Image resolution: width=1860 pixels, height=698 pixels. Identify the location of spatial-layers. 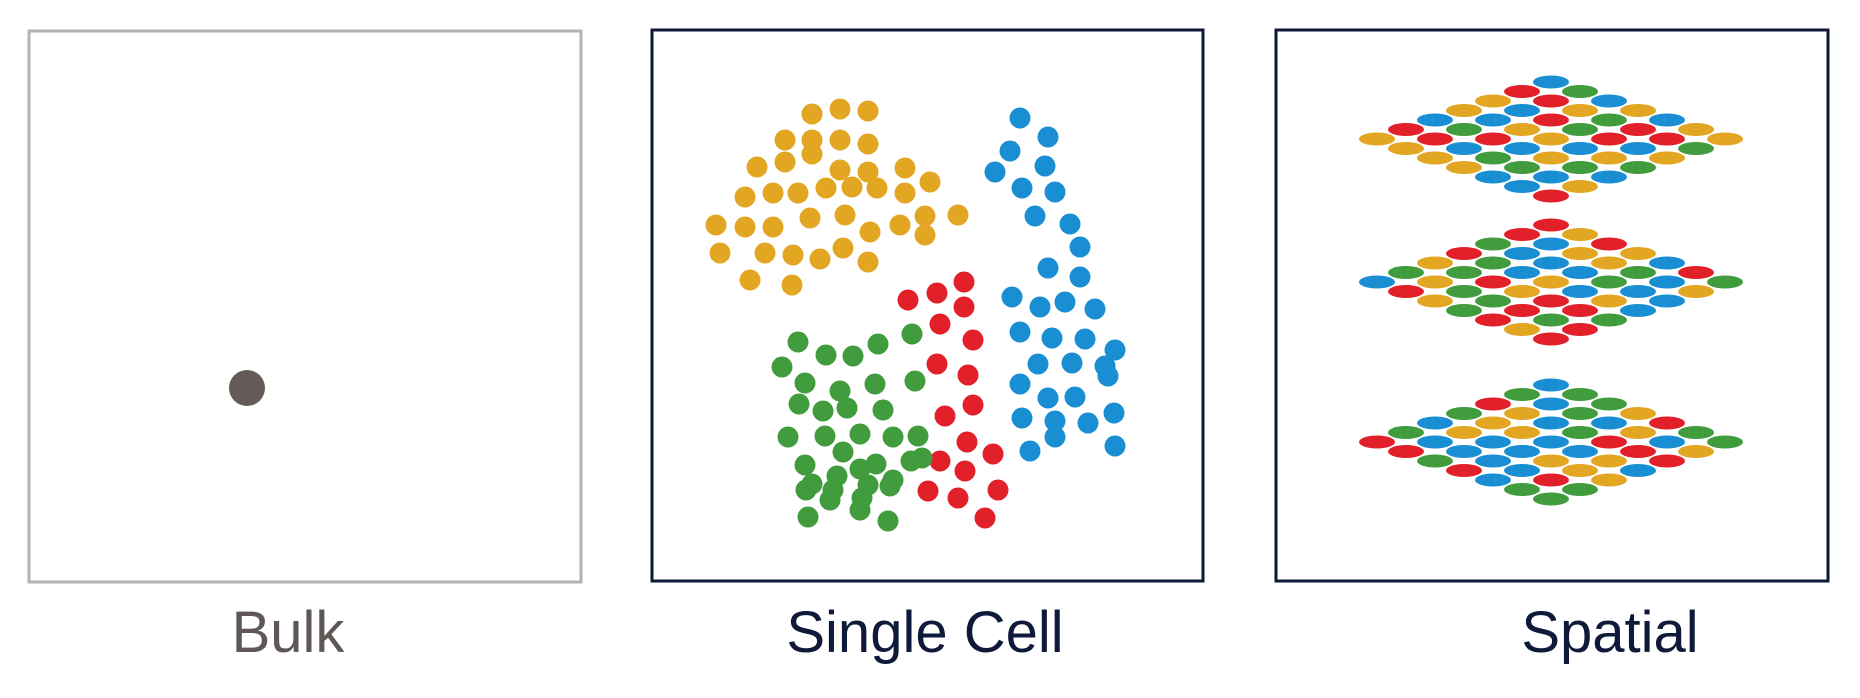
(1551, 290).